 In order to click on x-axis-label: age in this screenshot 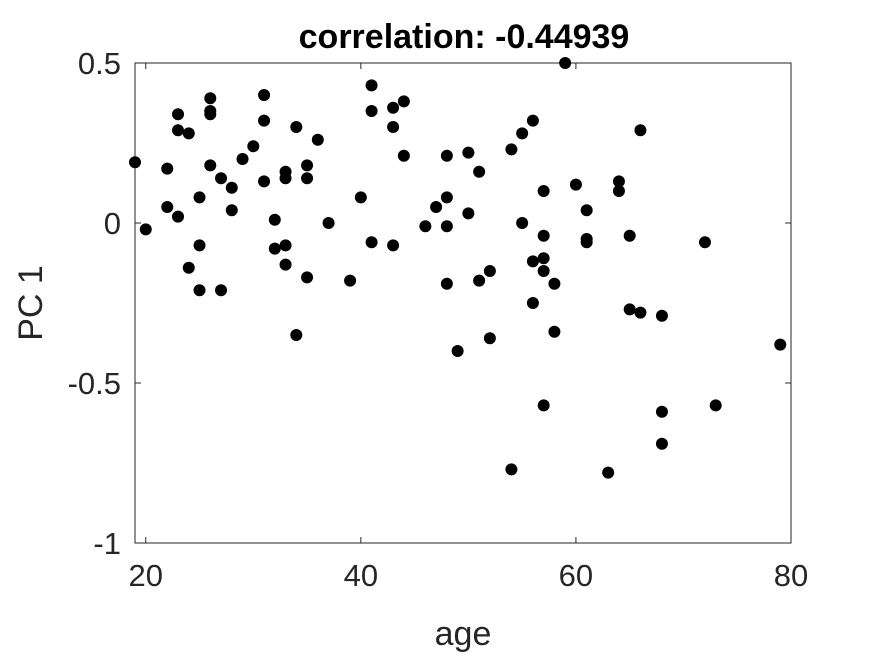, I will do `click(463, 634)`.